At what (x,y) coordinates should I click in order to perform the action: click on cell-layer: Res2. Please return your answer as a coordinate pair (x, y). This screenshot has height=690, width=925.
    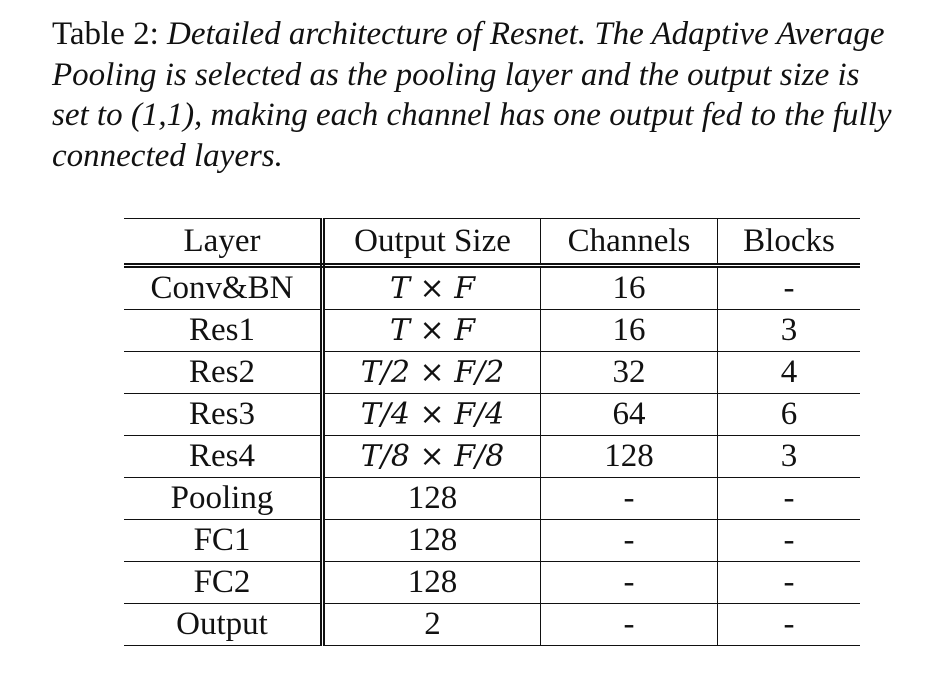
    Looking at the image, I should click on (224, 372).